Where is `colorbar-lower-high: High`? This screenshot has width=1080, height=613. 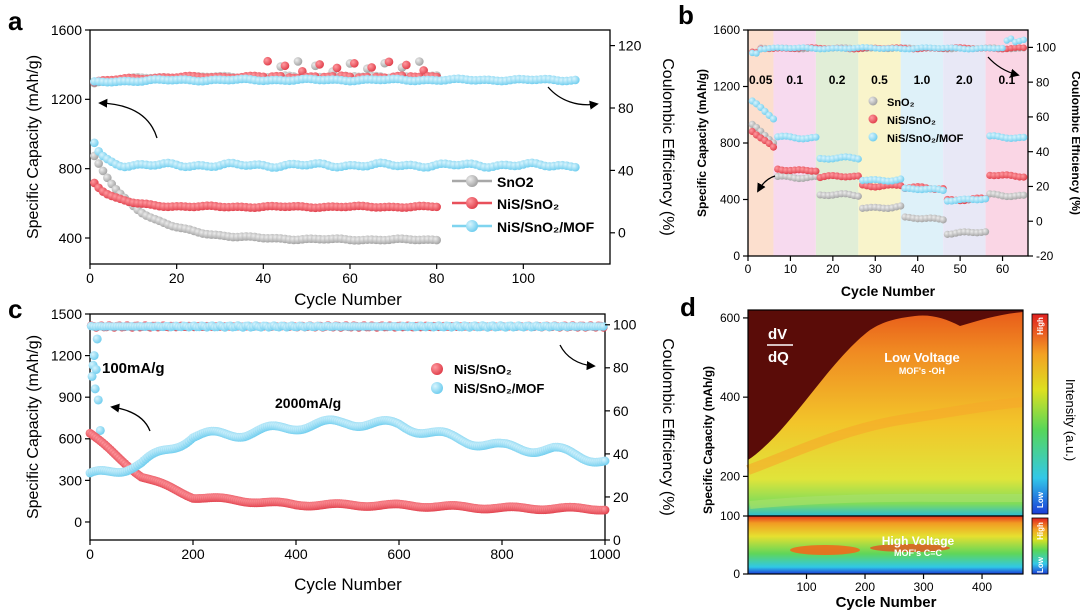 colorbar-lower-high: High is located at coordinates (1040, 531).